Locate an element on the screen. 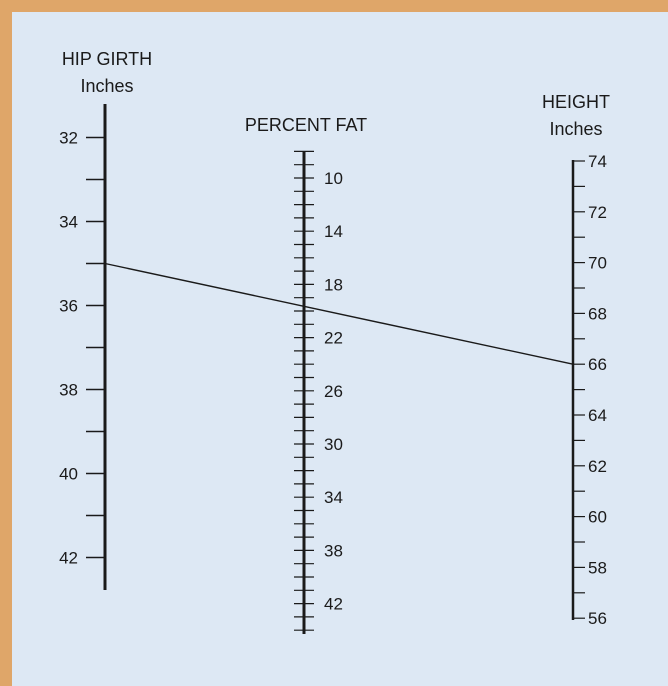 This screenshot has width=668, height=686. percent-fat-tick-label: 26 is located at coordinates (333, 391).